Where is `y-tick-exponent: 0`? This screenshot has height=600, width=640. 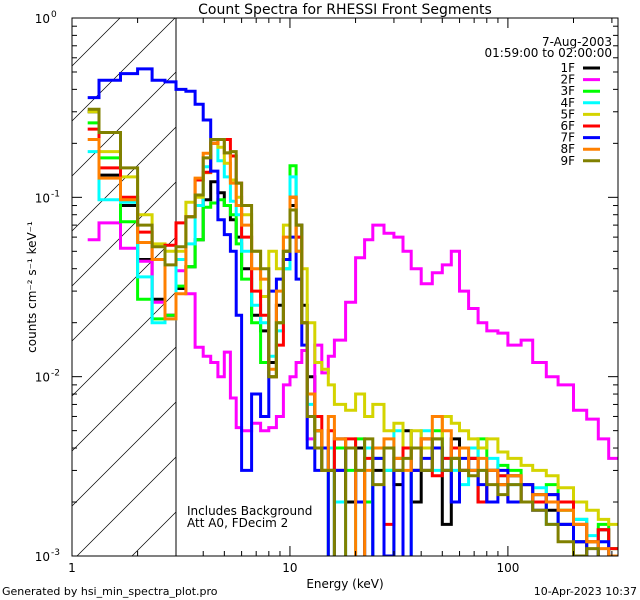 y-tick-exponent: 0 is located at coordinates (54, 15).